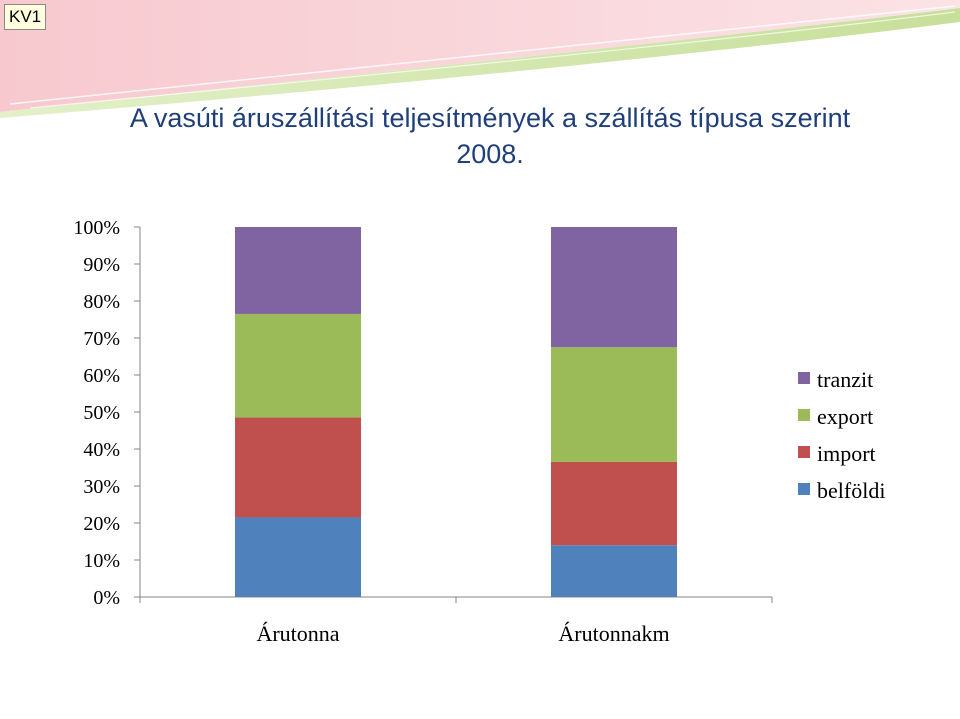  Describe the element at coordinates (101, 413) in the screenshot. I see `y-tick-label: 50%` at that location.